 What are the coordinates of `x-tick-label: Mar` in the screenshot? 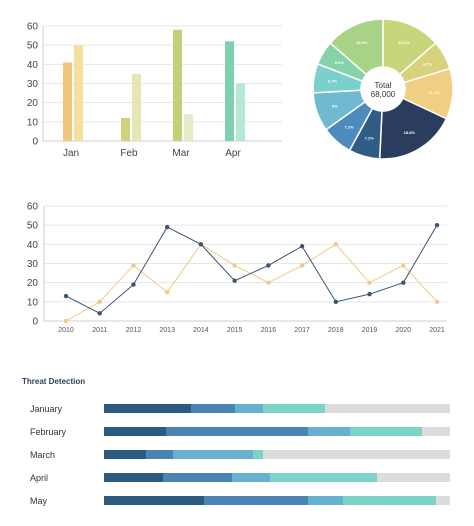 It's located at (181, 153).